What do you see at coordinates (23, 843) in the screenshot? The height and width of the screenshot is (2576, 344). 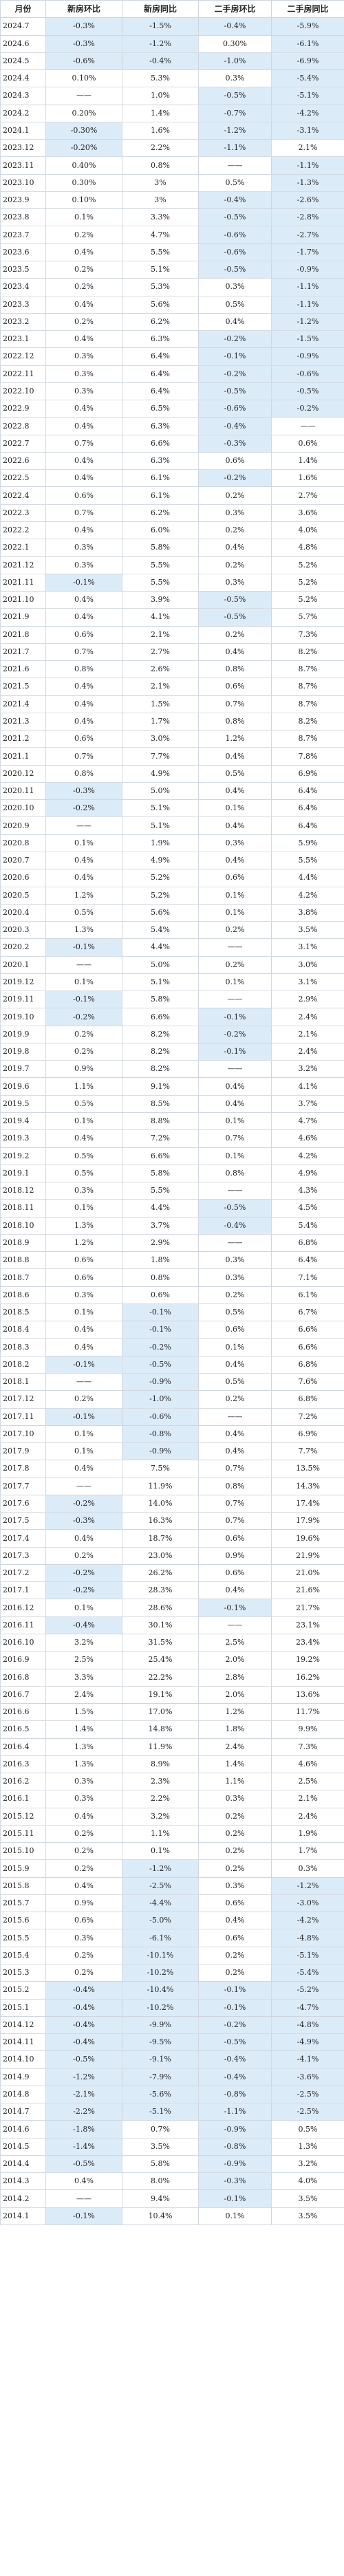 I see `cell-month: 2020.8` at bounding box center [23, 843].